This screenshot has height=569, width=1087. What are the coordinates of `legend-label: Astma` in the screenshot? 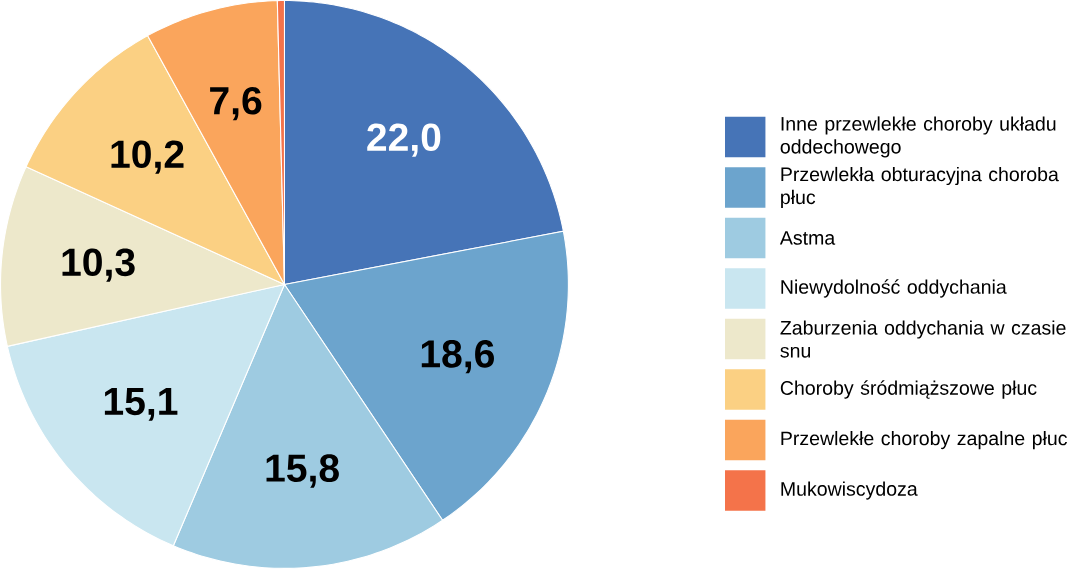 It's located at (807, 238).